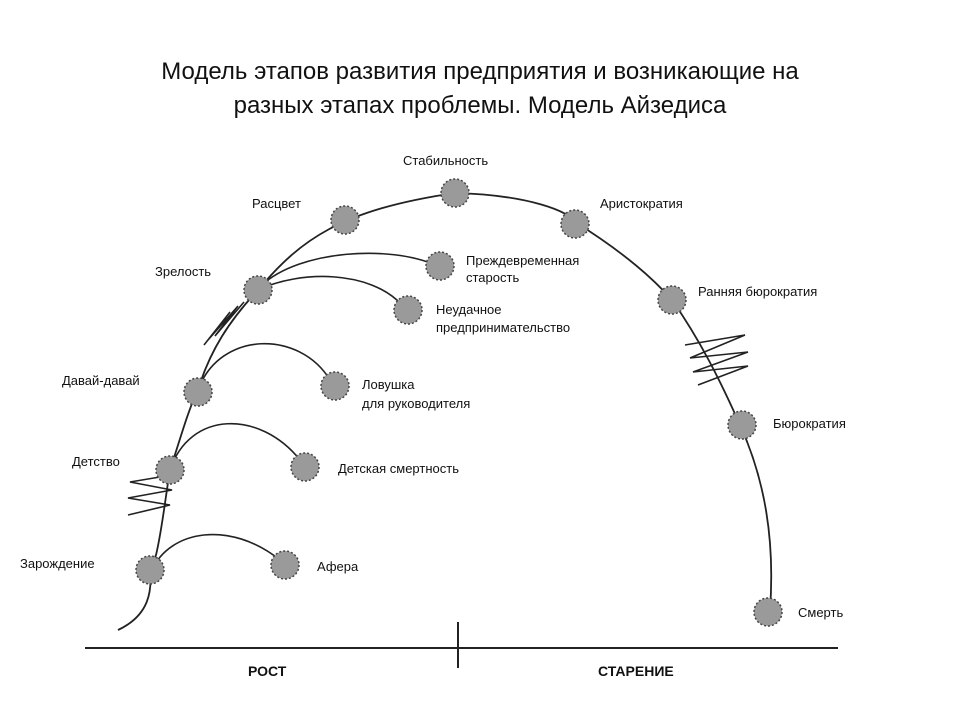 The height and width of the screenshot is (720, 960). What do you see at coordinates (575, 224) in the screenshot?
I see `node-aristokratiya` at bounding box center [575, 224].